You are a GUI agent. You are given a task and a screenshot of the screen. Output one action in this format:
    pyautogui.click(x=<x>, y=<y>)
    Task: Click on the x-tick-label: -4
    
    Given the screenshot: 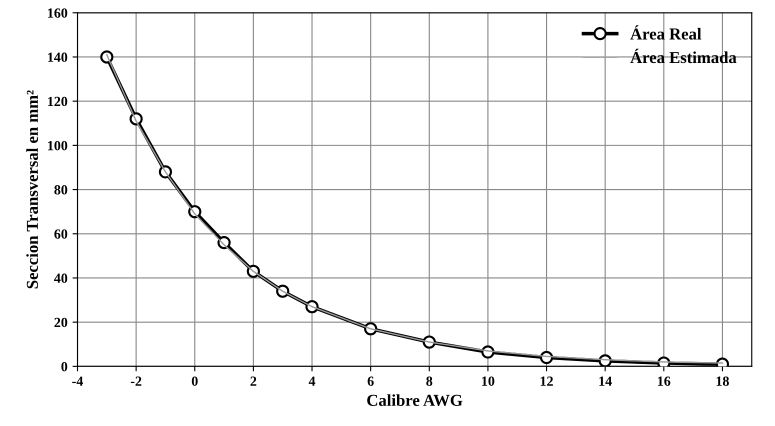 What is the action you would take?
    pyautogui.click(x=78, y=381)
    